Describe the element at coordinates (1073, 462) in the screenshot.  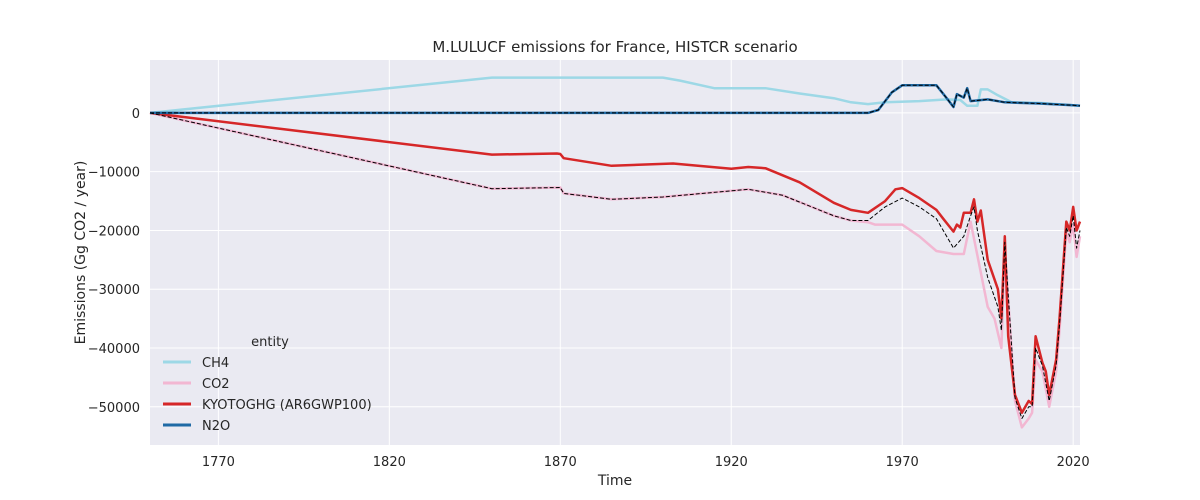
I see `x-tick-label: 2020` at that location.